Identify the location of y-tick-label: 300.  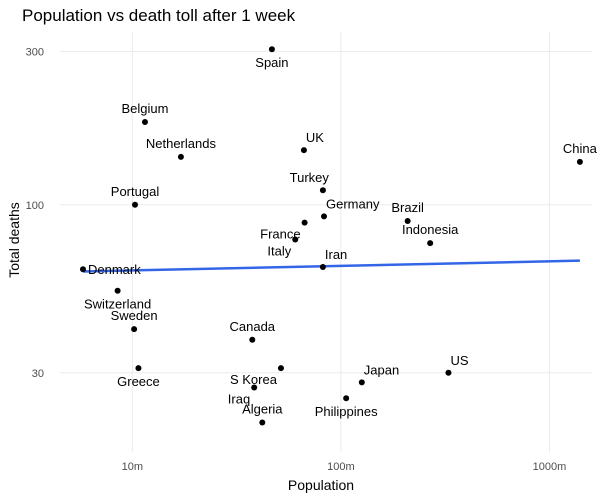
(35, 52).